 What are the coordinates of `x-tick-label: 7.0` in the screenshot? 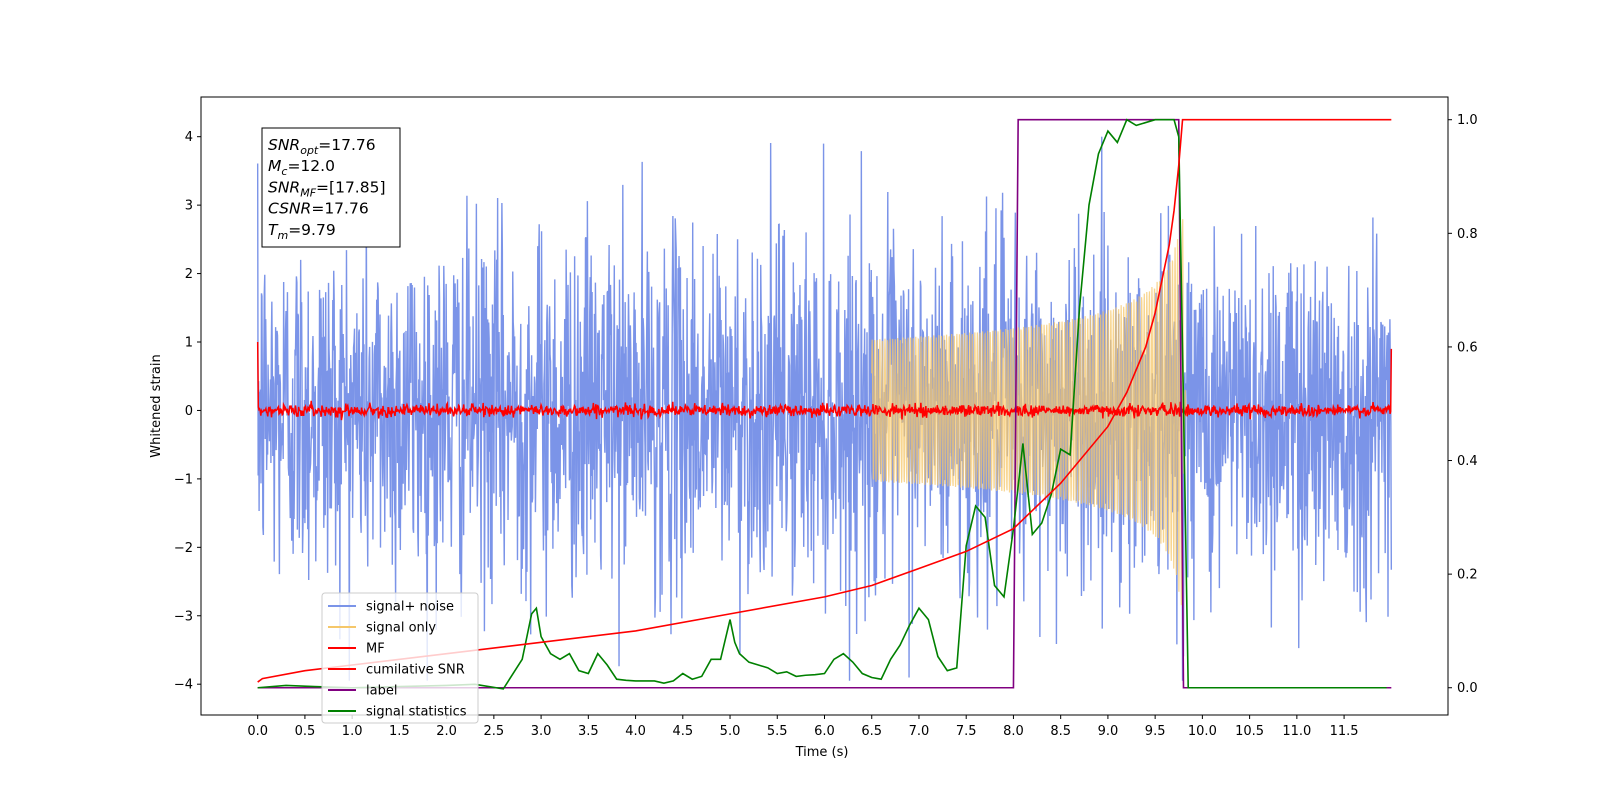 It's located at (919, 731).